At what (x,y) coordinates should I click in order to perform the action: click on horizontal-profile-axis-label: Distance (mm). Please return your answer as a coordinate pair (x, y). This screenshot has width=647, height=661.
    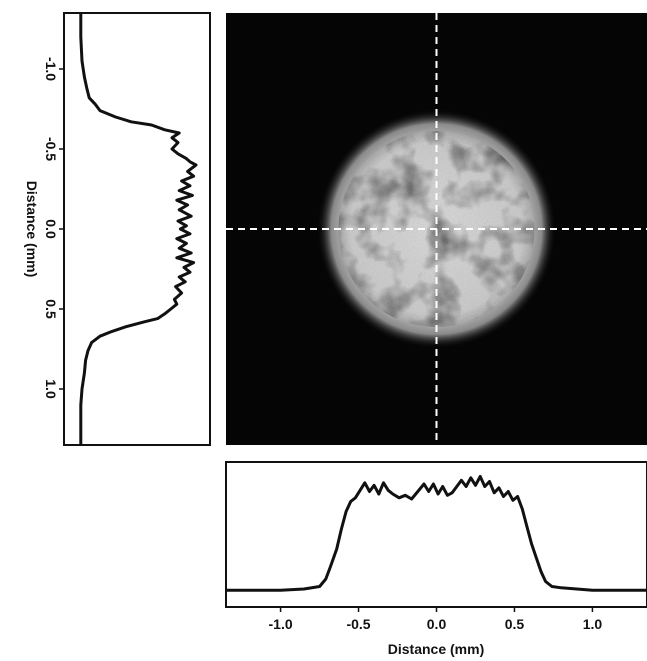
    Looking at the image, I should click on (436, 649).